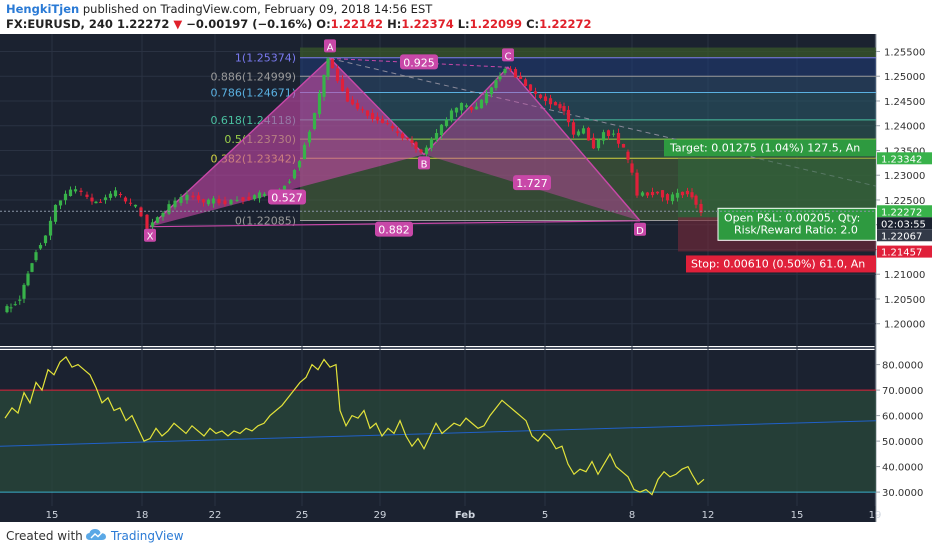 This screenshot has width=932, height=550. Describe the element at coordinates (380, 515) in the screenshot. I see `time-tick-label: 29` at that location.